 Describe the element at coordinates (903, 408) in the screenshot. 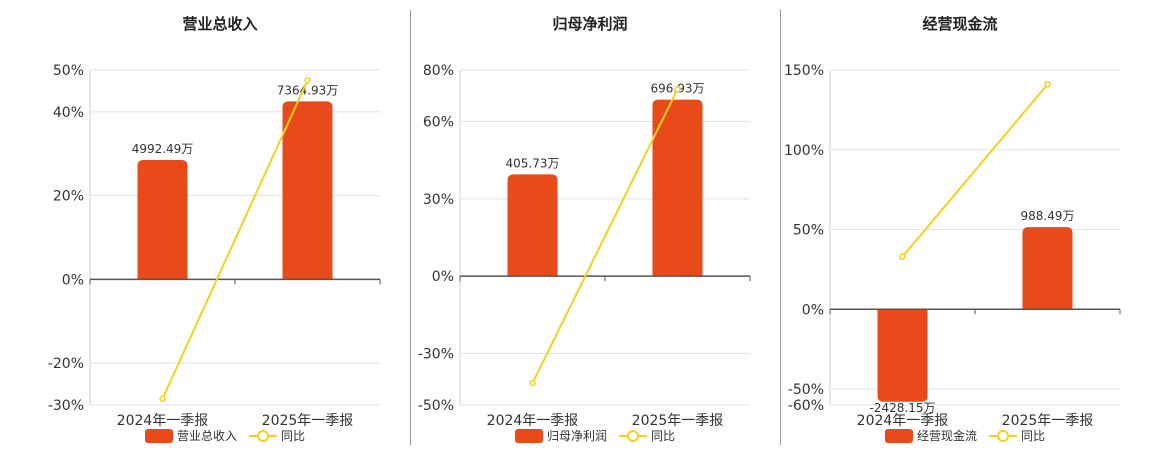

I see `bar-data-label: -2428.15万` at that location.